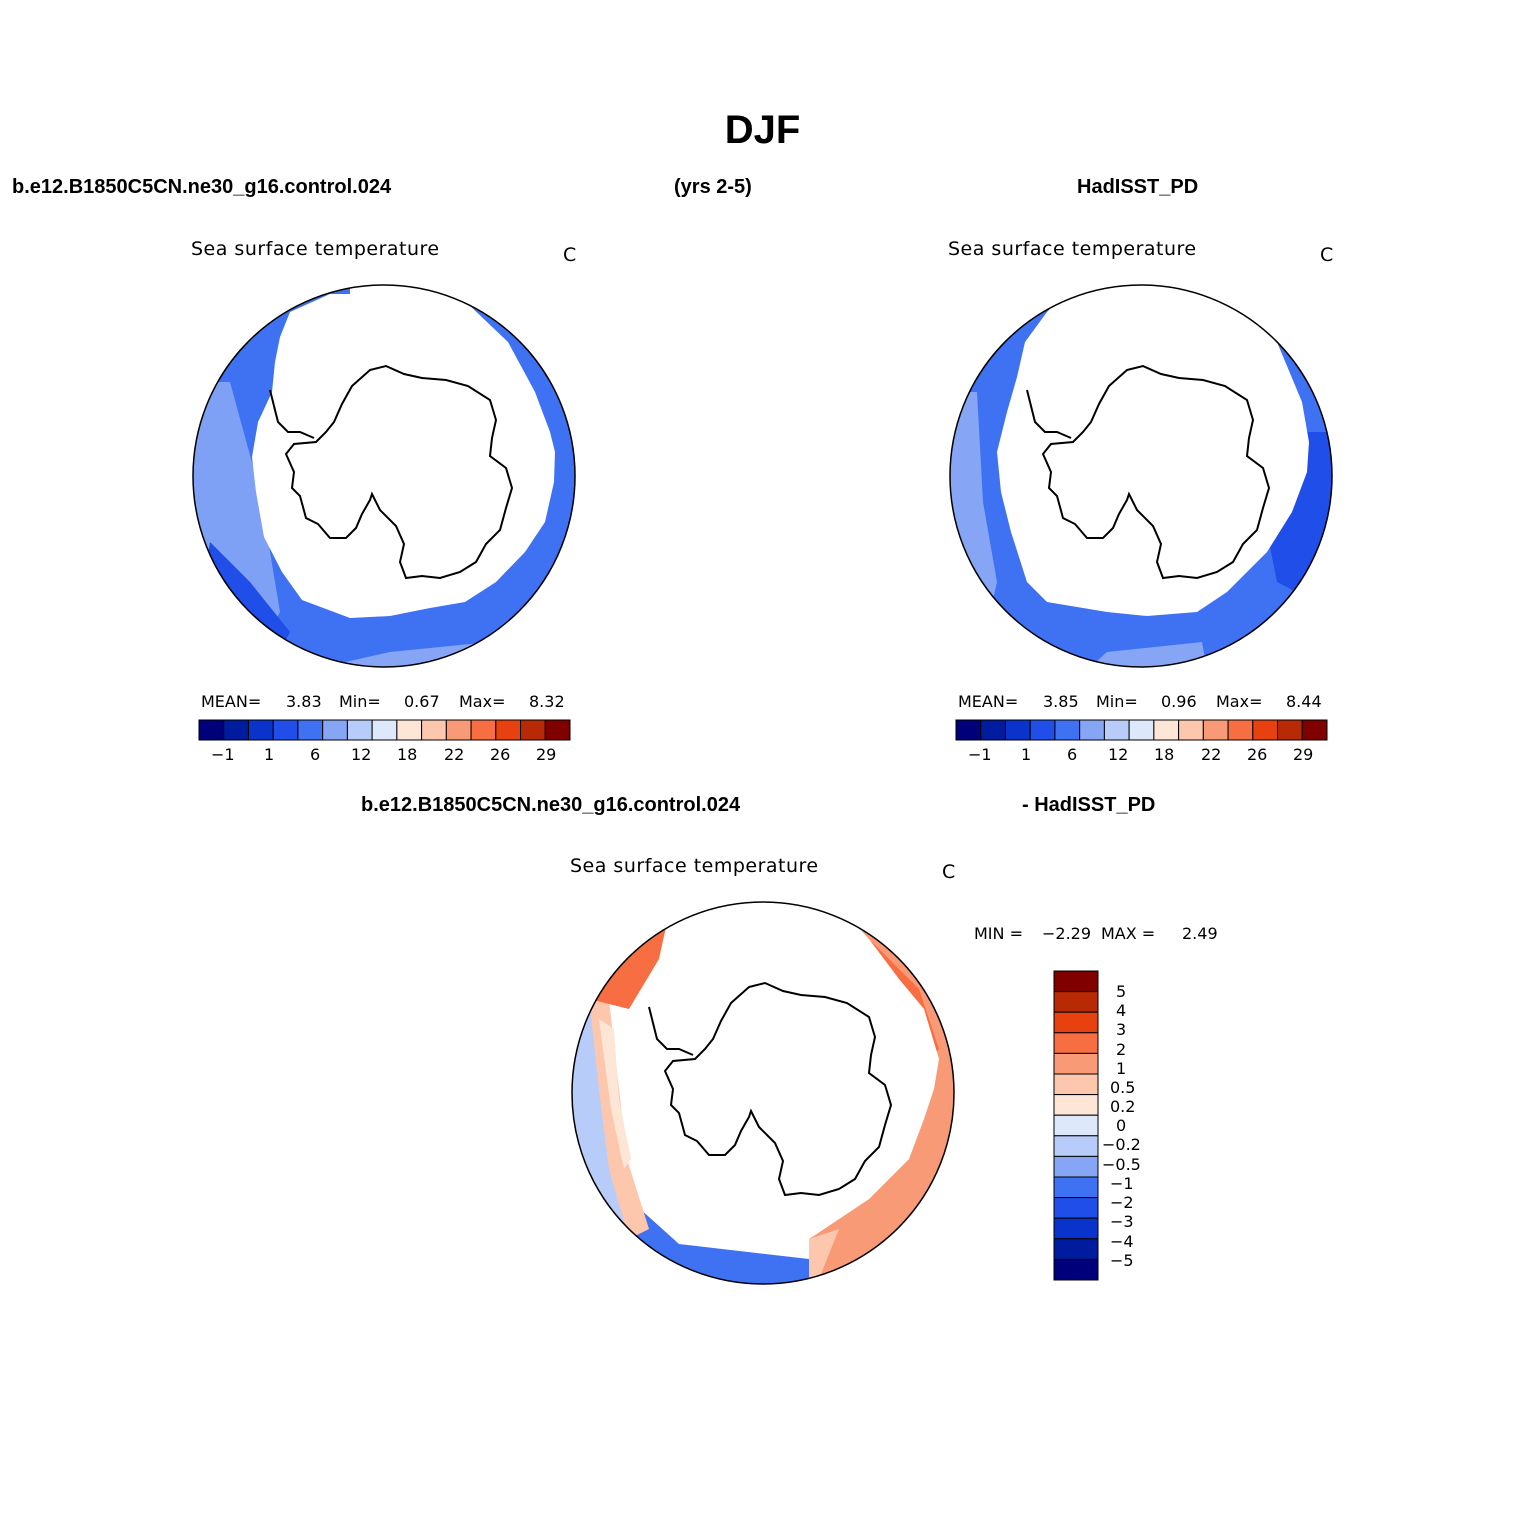 The width and height of the screenshot is (1525, 1525). What do you see at coordinates (762, 130) in the screenshot?
I see `figure-title: DJF` at bounding box center [762, 130].